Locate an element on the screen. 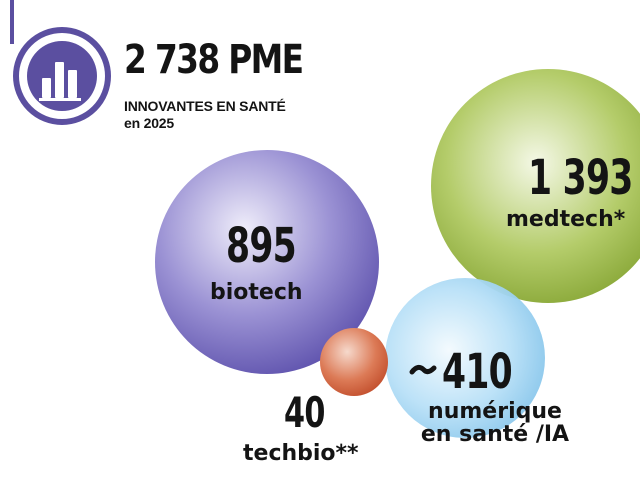  arrow-icon is located at coordinates (423, 369).